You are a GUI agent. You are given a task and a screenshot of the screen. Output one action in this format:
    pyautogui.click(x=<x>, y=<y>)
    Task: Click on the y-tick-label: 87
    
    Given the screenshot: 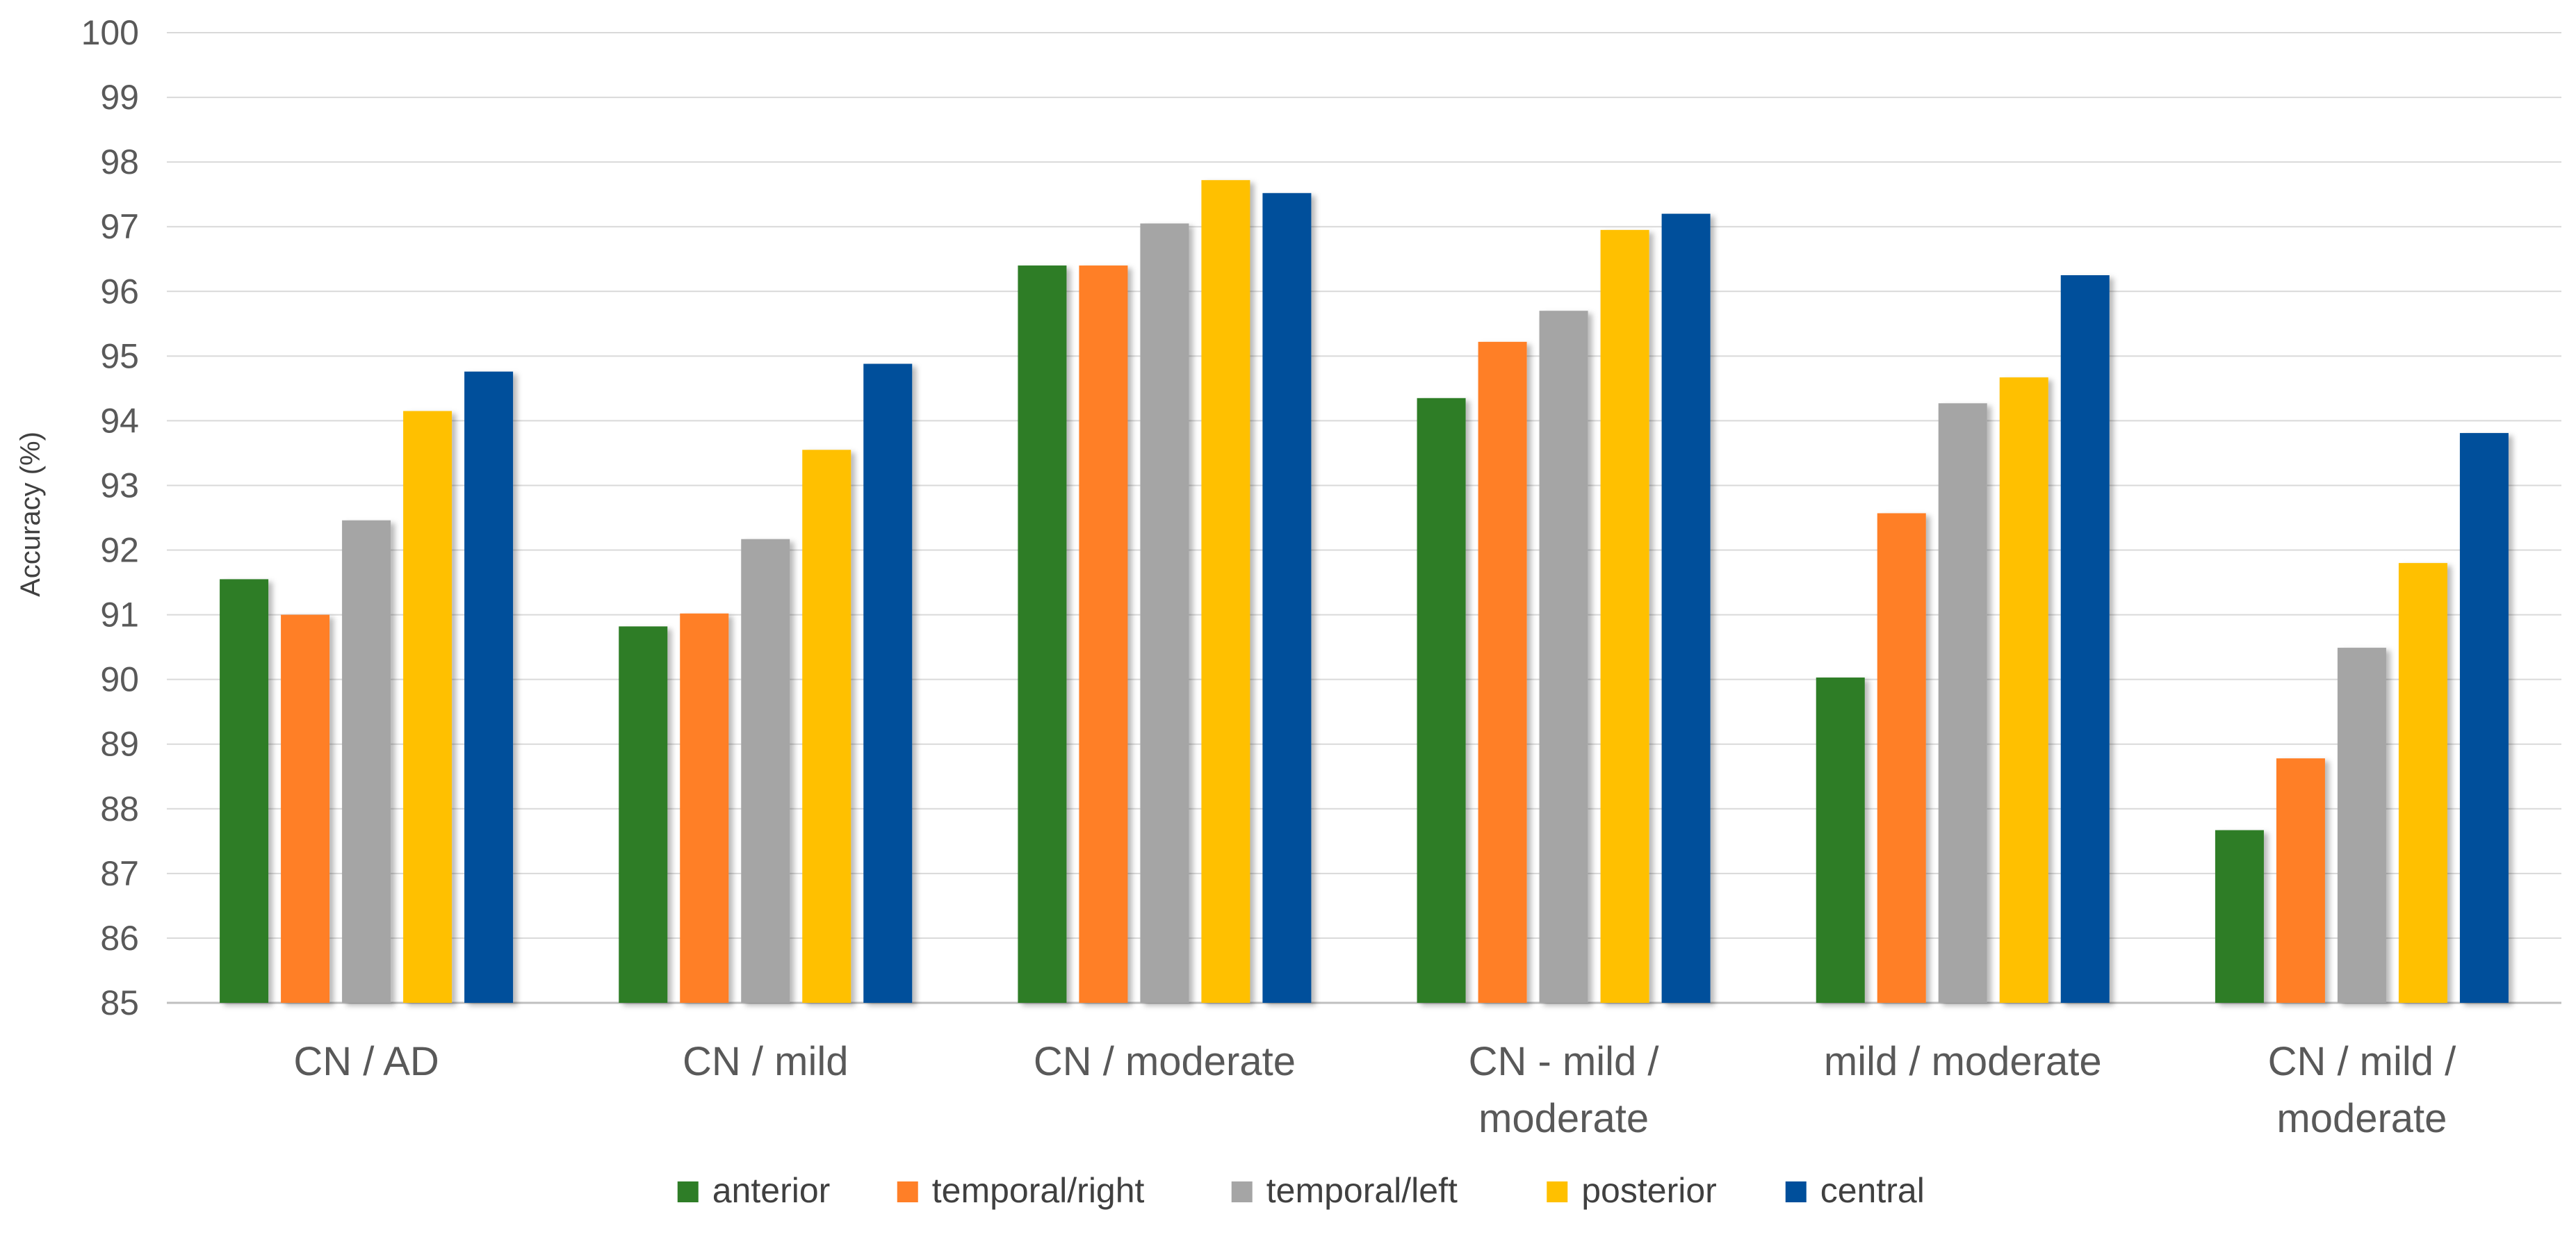 What is the action you would take?
    pyautogui.click(x=119, y=874)
    